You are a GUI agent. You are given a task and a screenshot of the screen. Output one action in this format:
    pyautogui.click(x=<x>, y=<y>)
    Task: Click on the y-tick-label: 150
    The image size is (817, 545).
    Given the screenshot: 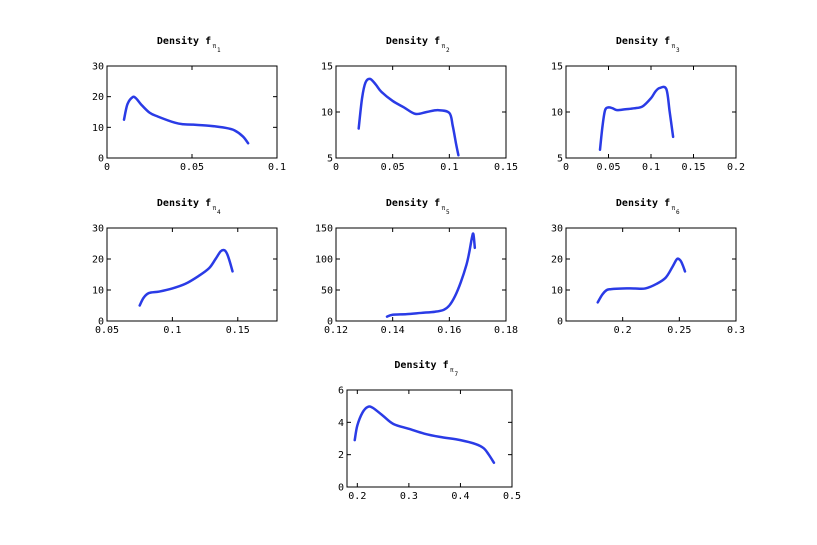 What is the action you would take?
    pyautogui.click(x=324, y=229)
    